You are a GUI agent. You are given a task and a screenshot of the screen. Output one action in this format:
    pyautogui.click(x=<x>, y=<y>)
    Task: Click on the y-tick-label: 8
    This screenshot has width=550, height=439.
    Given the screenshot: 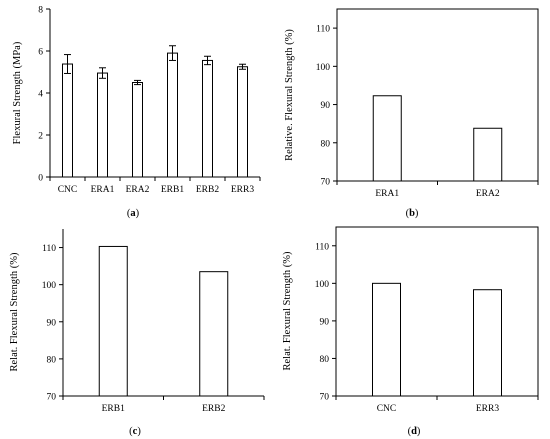 What is the action you would take?
    pyautogui.click(x=40, y=11)
    